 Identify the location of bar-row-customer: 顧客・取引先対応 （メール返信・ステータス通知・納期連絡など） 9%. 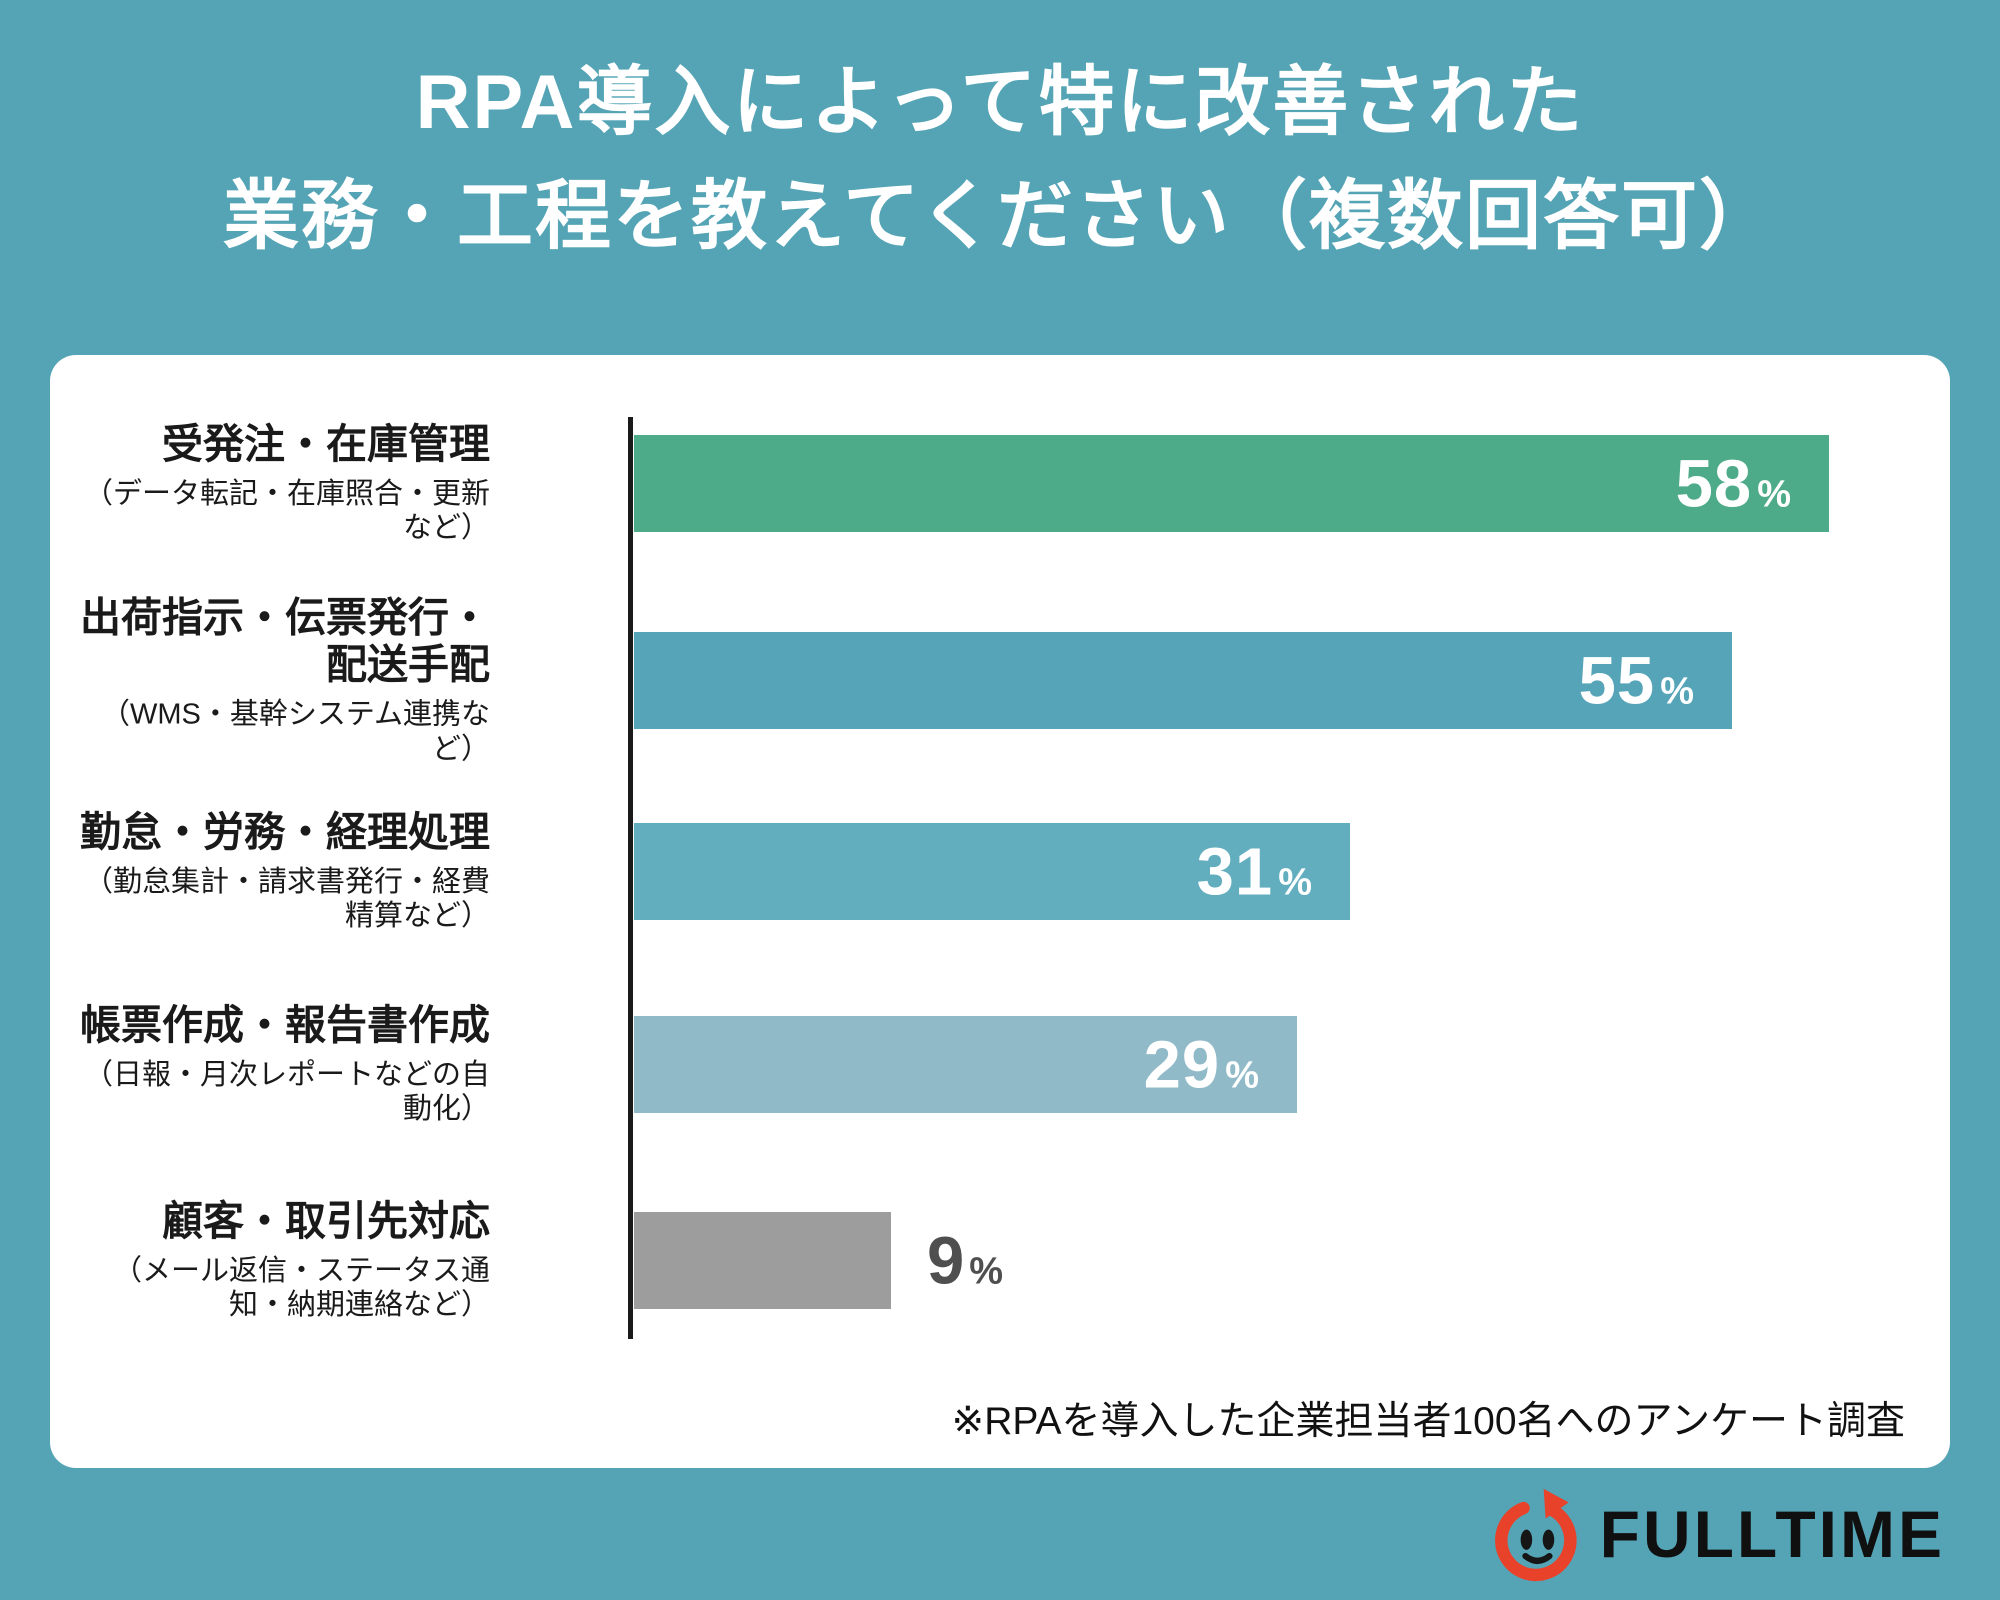
(1000, 1260).